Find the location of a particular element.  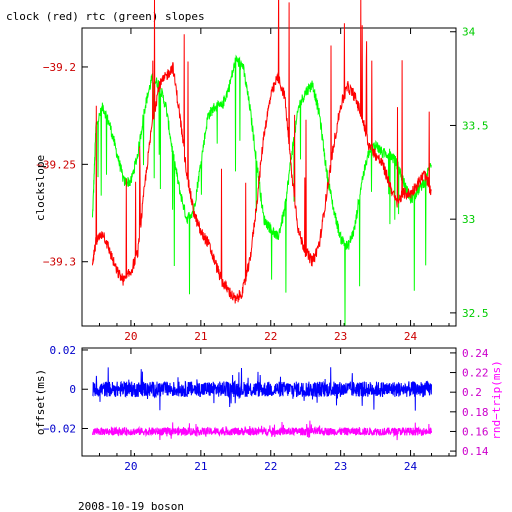

top-ylabel: clockslope is located at coordinates (40, 188).